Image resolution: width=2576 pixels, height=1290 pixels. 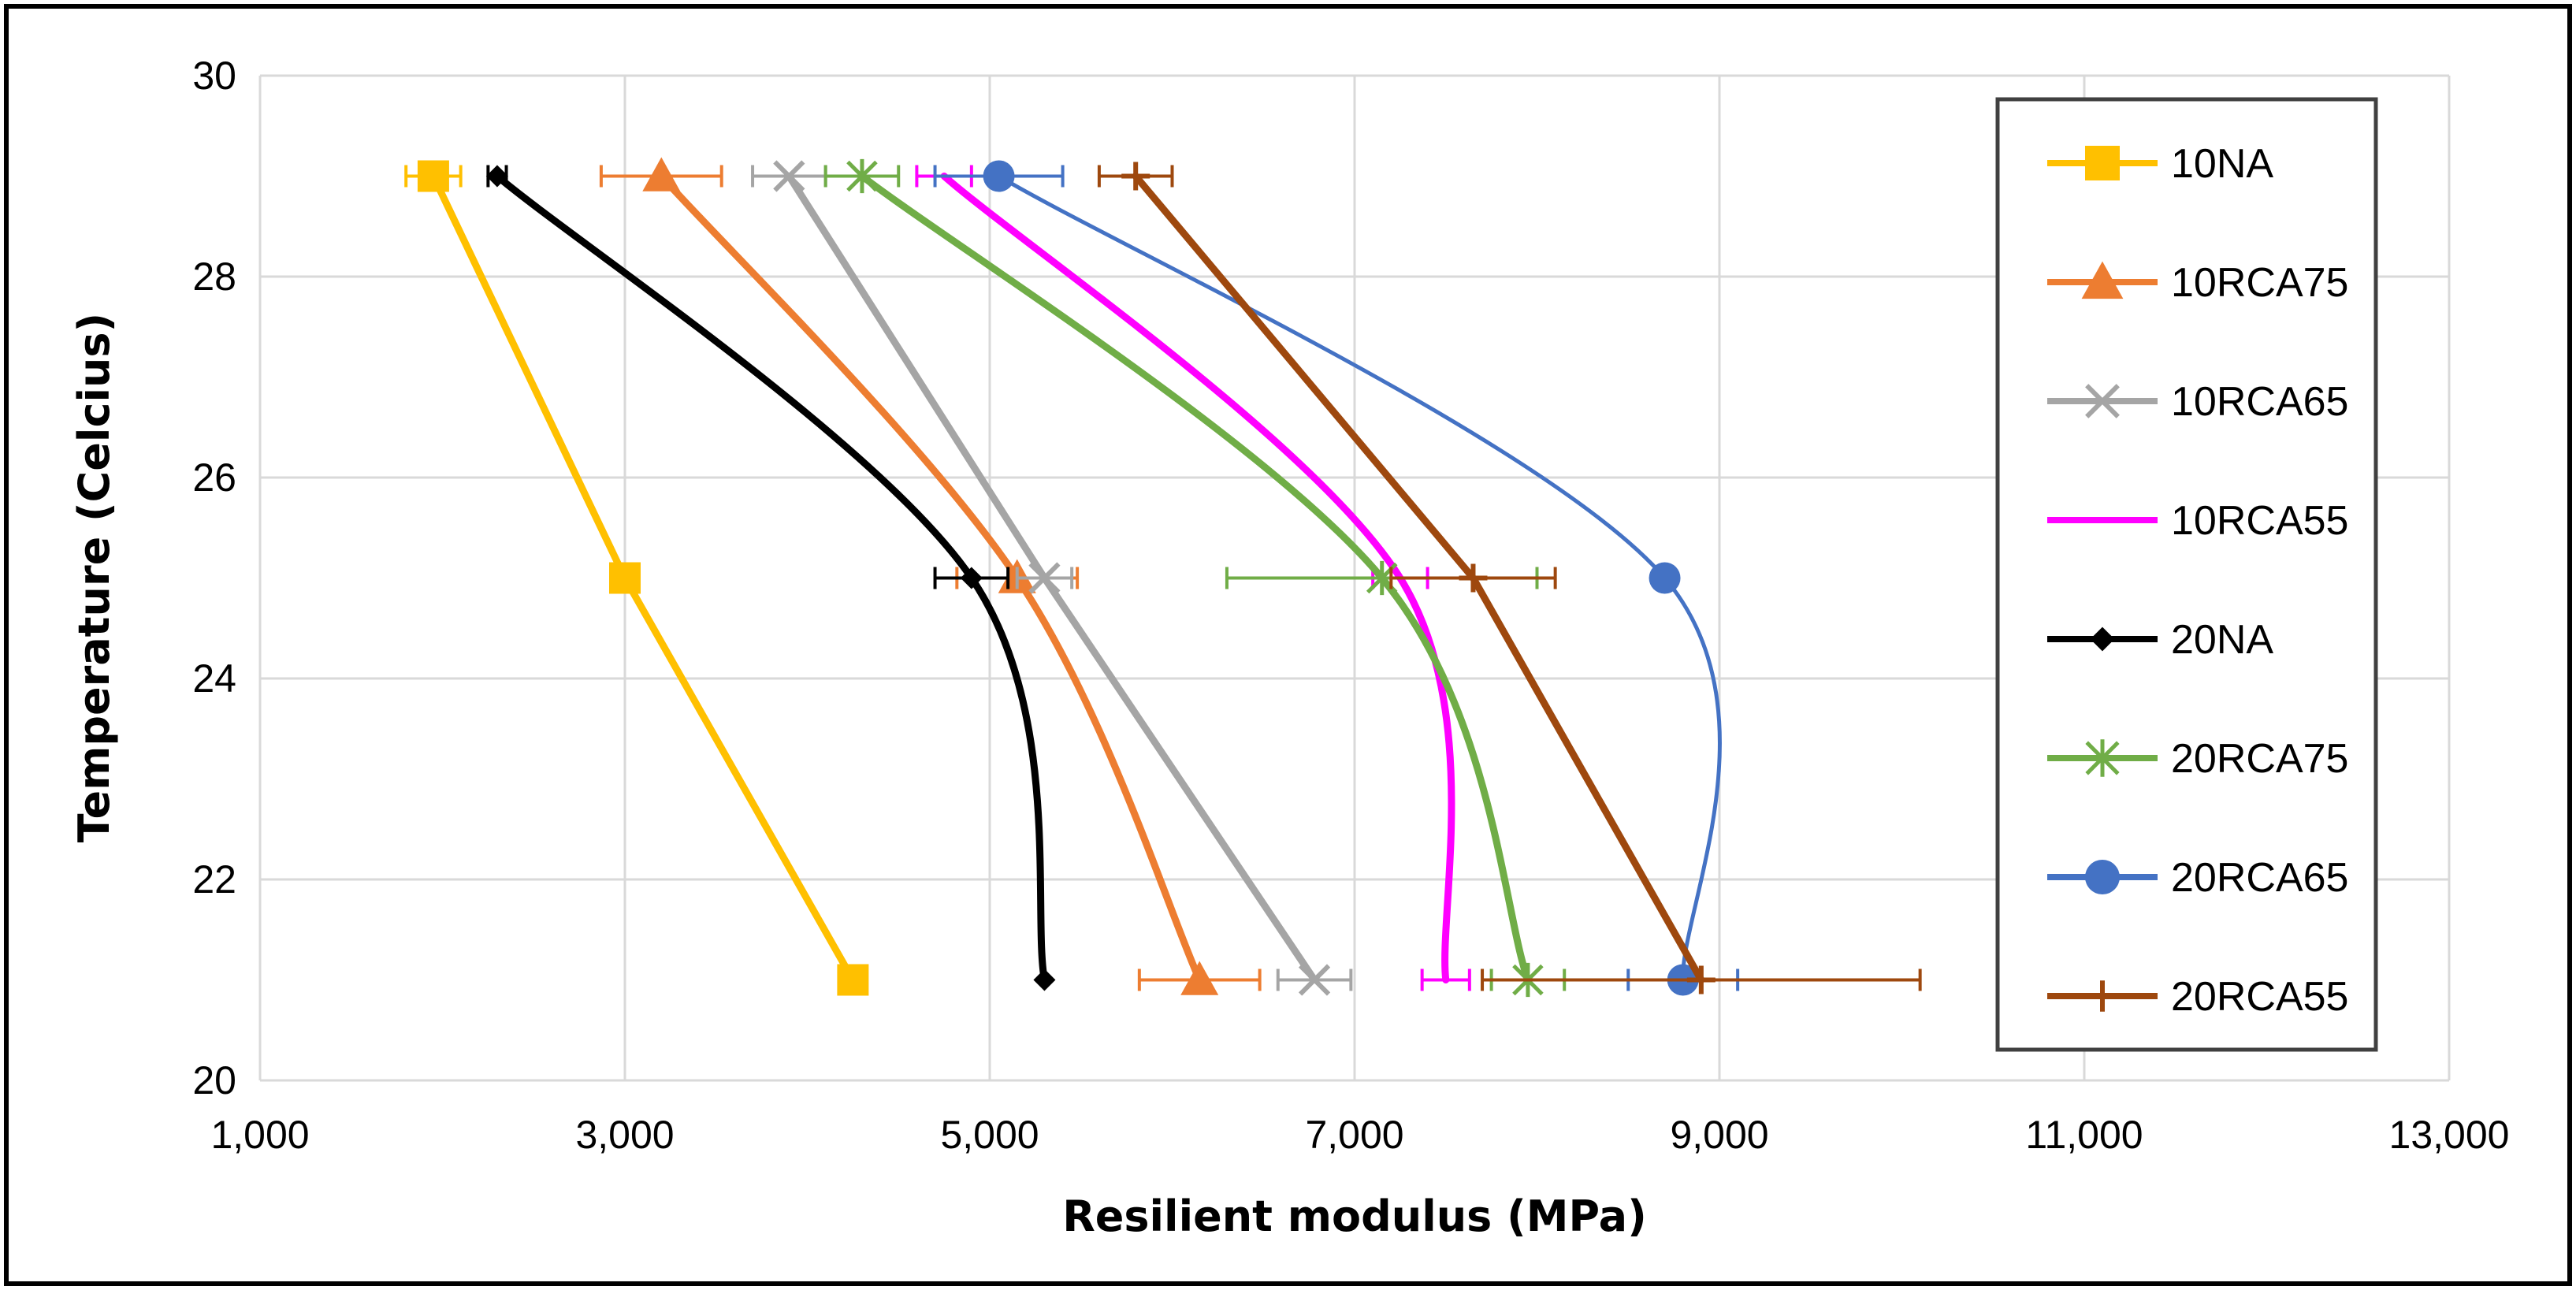 I want to click on legend-label: 20RCA75, so click(x=2259, y=759).